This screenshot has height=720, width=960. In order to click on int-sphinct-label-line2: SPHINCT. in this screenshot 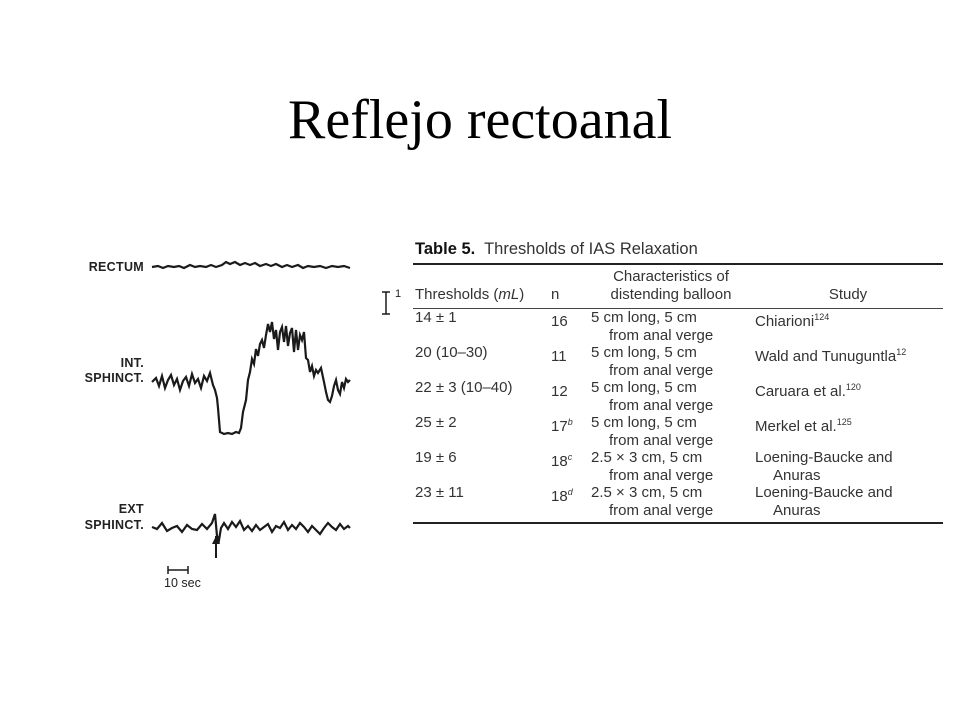, I will do `click(114, 378)`.